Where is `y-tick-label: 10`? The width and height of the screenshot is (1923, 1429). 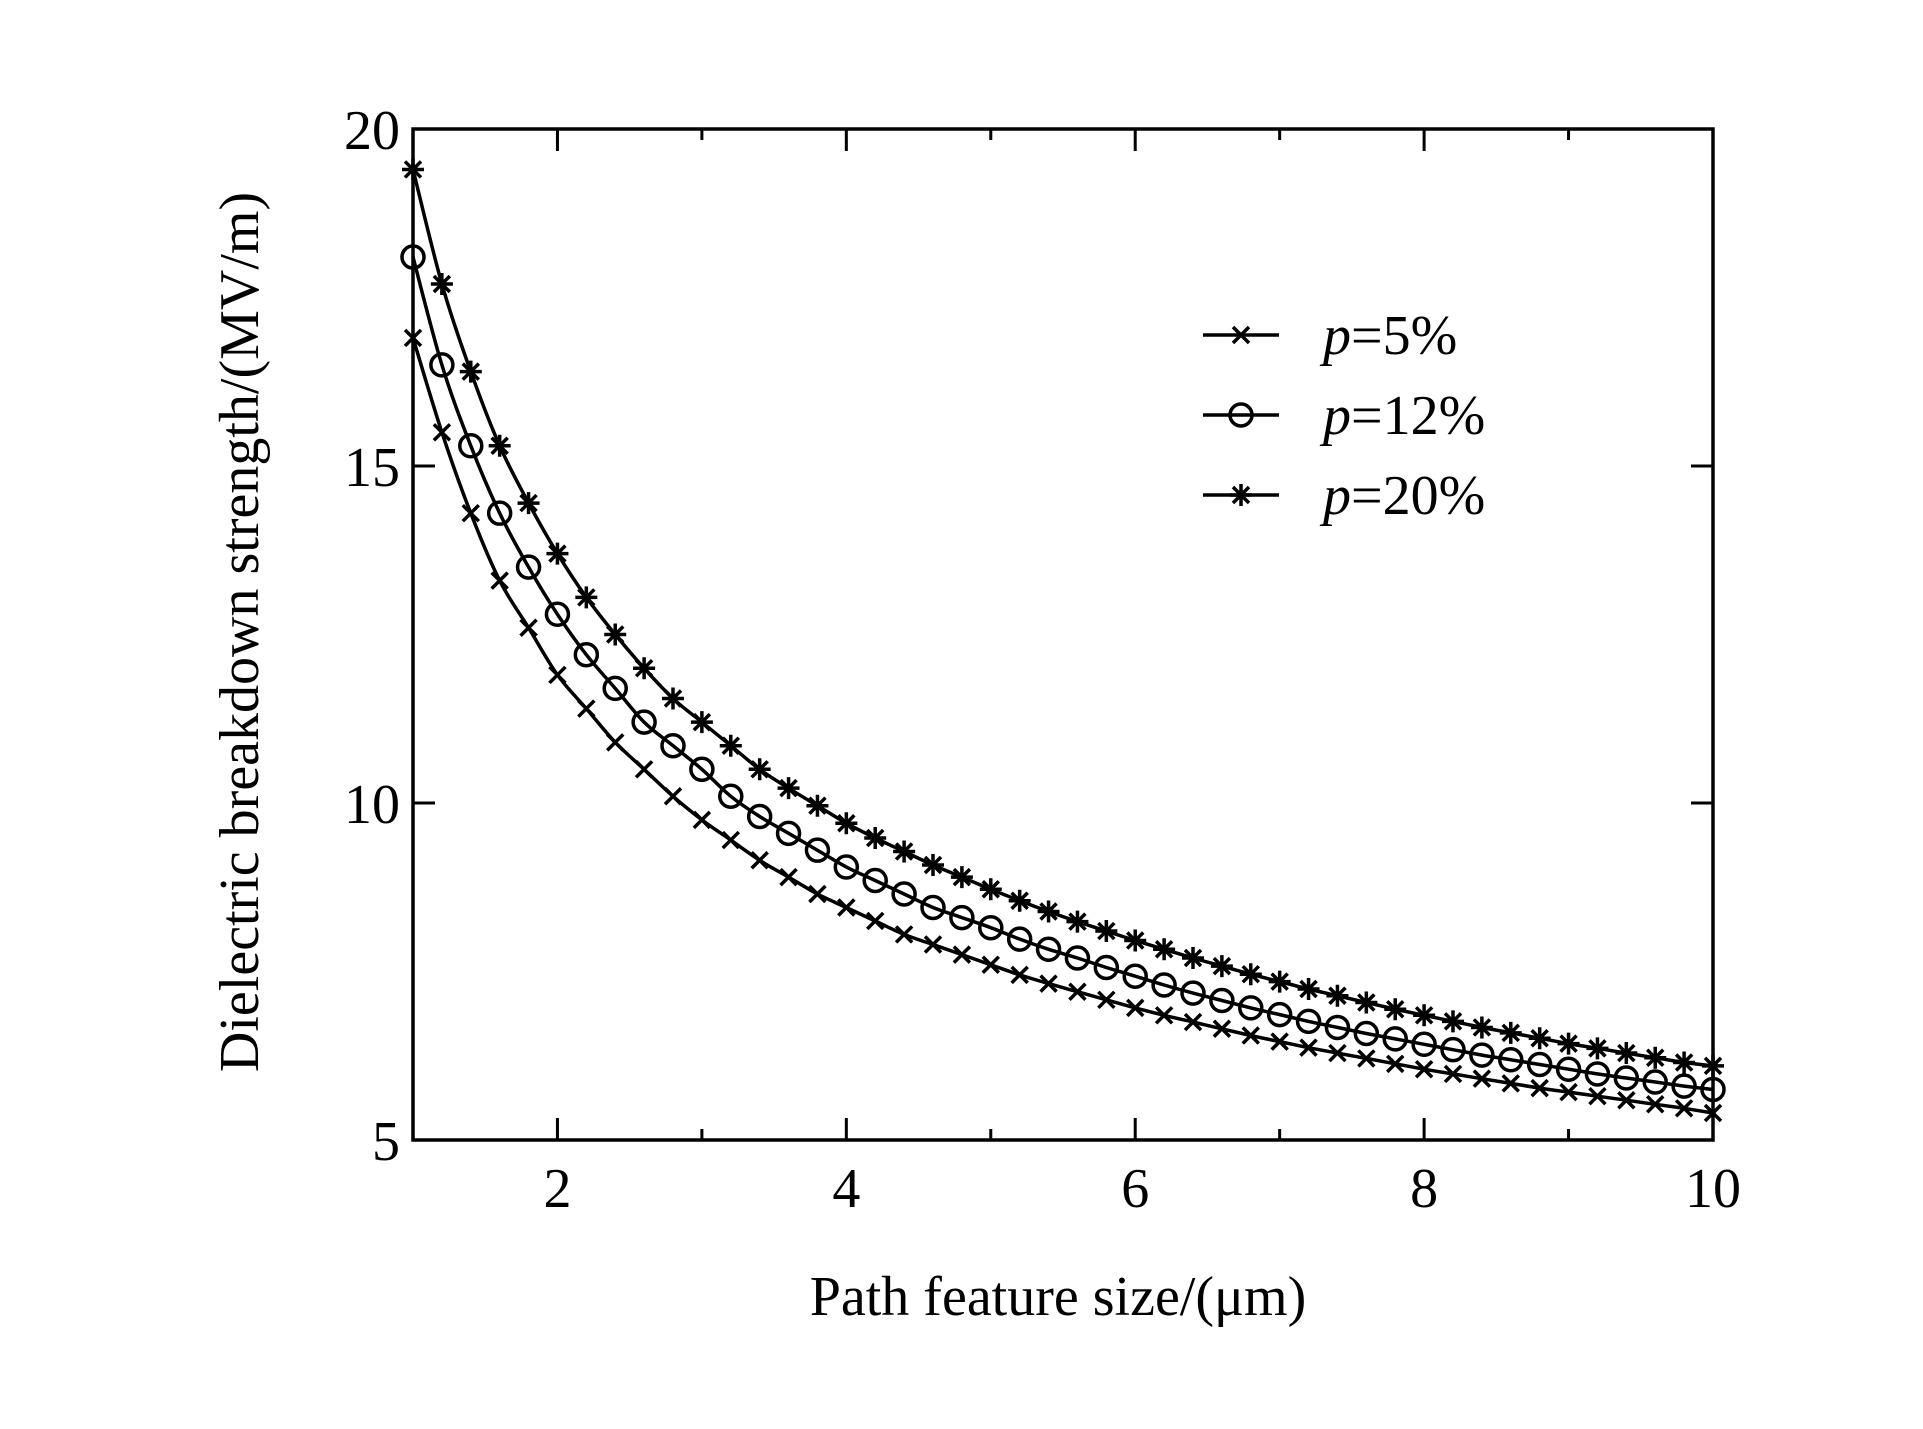
y-tick-label: 10 is located at coordinates (372, 805).